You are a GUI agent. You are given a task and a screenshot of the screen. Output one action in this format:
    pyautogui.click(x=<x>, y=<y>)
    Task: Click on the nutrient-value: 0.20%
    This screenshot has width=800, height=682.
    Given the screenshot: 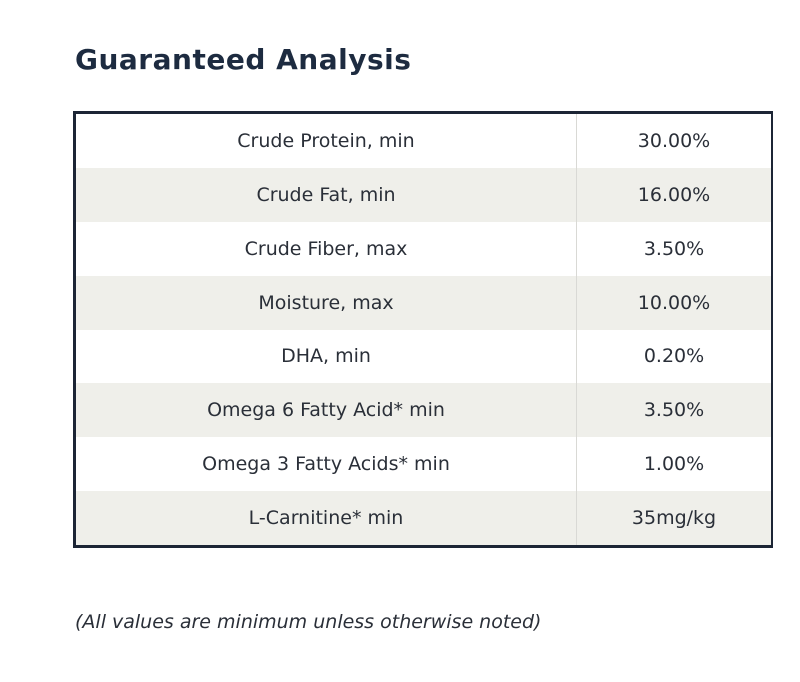 What is the action you would take?
    pyautogui.click(x=673, y=356)
    